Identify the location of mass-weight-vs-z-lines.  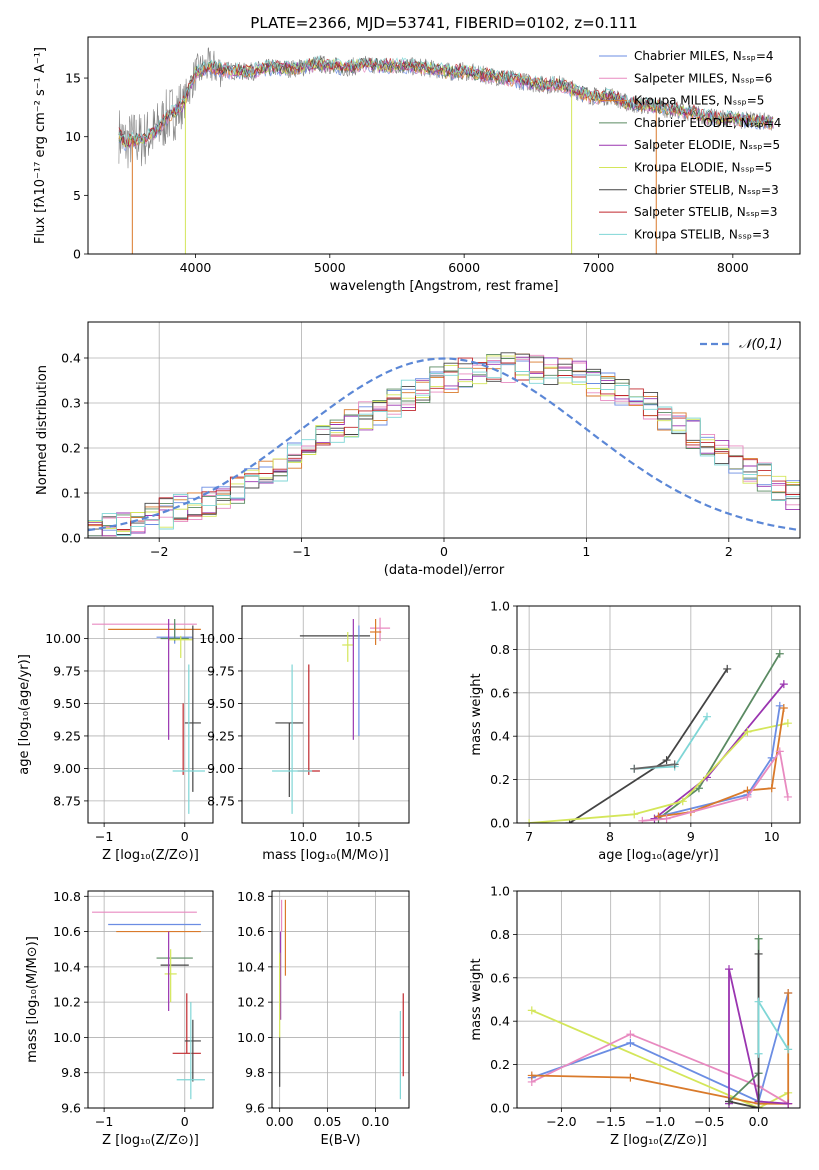
(660, 1021).